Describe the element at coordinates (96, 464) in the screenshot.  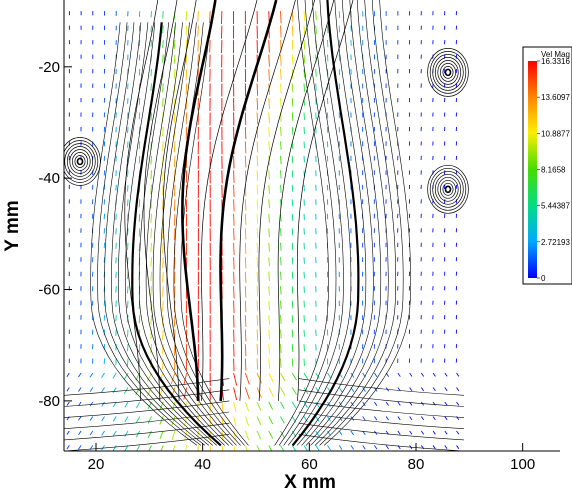
I see `x-tick-label: 20` at that location.